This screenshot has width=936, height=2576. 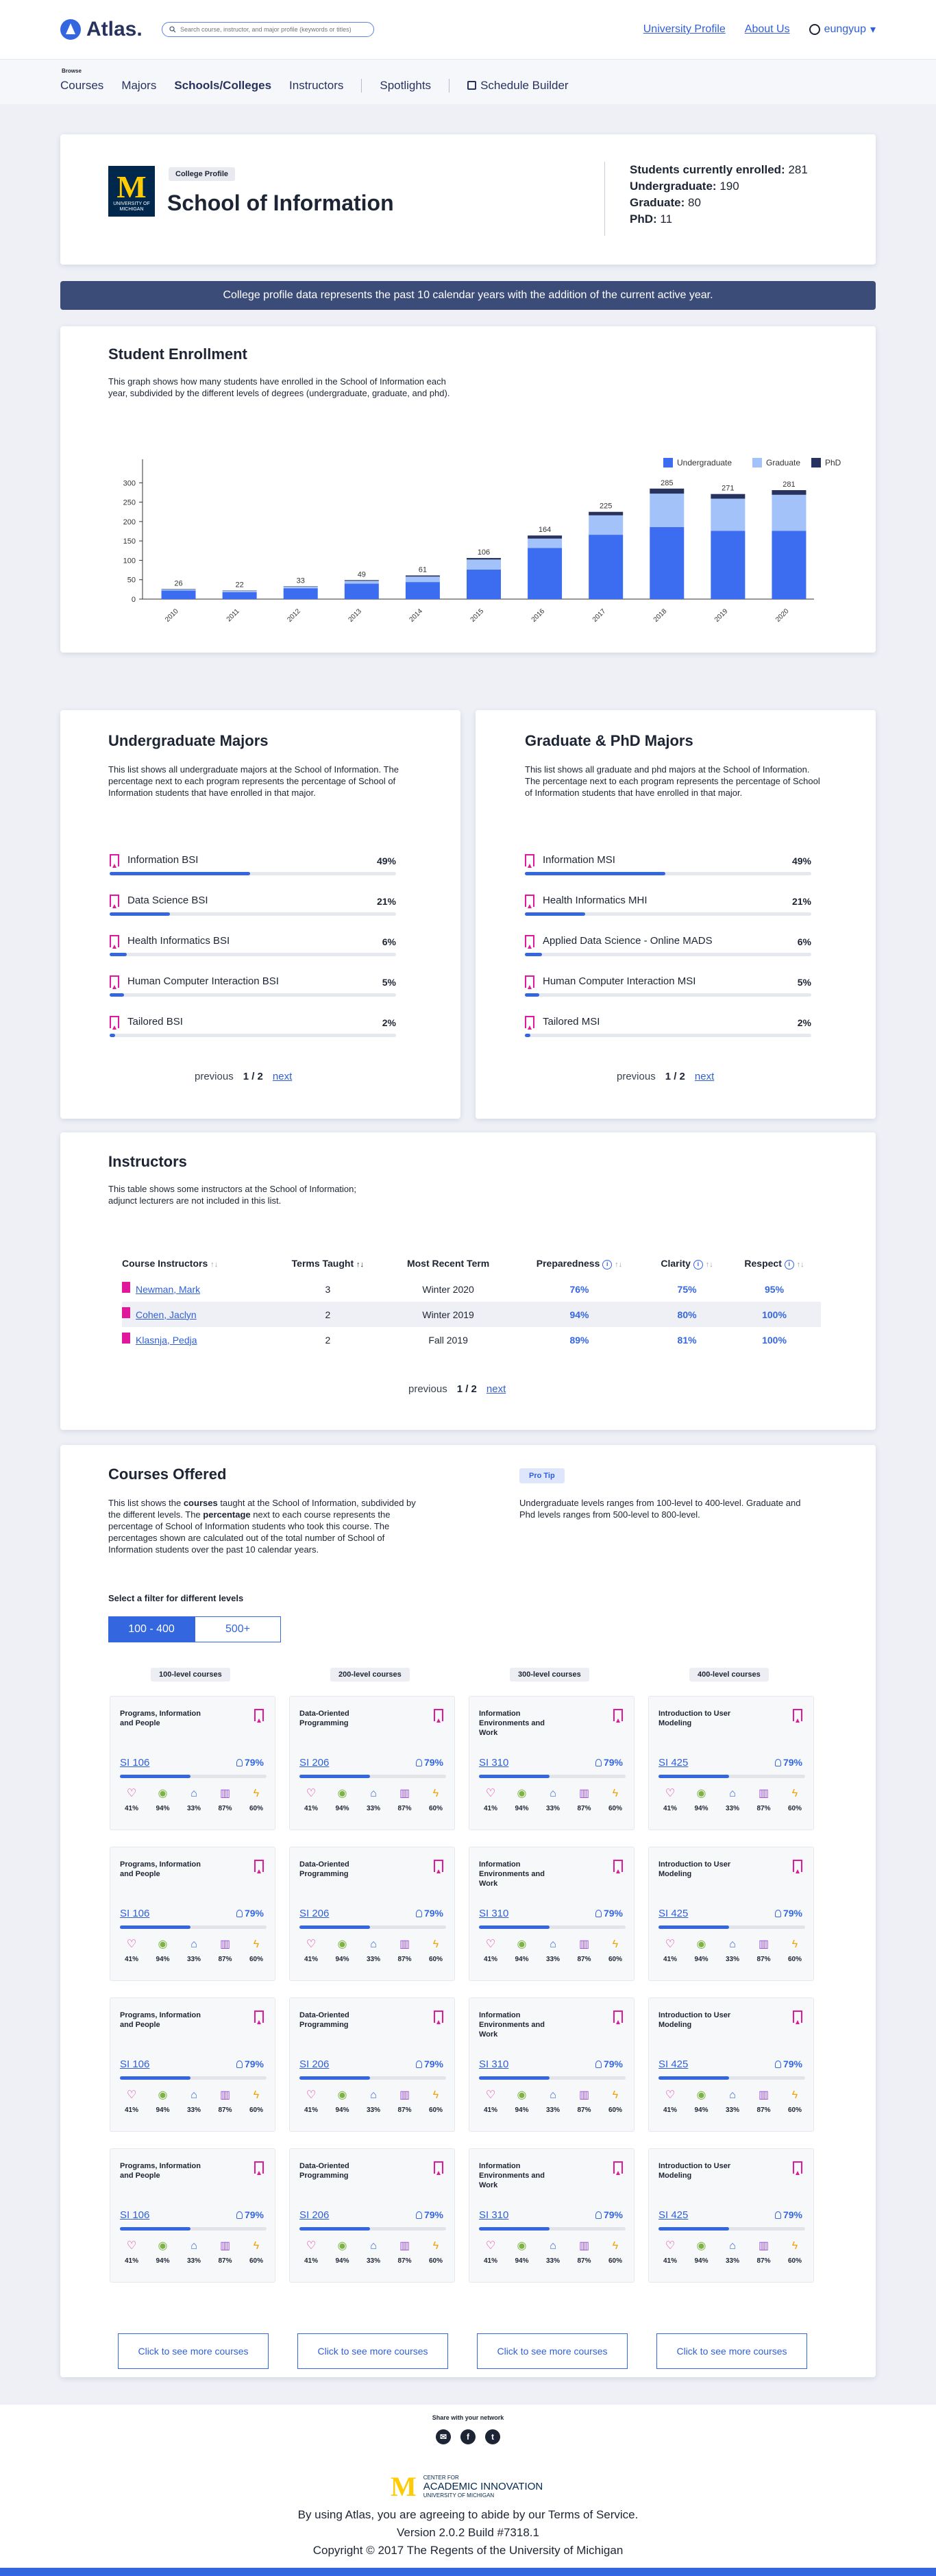 What do you see at coordinates (253, 992) in the screenshot?
I see `major-item: Human Computer Interaction BSI 5%` at bounding box center [253, 992].